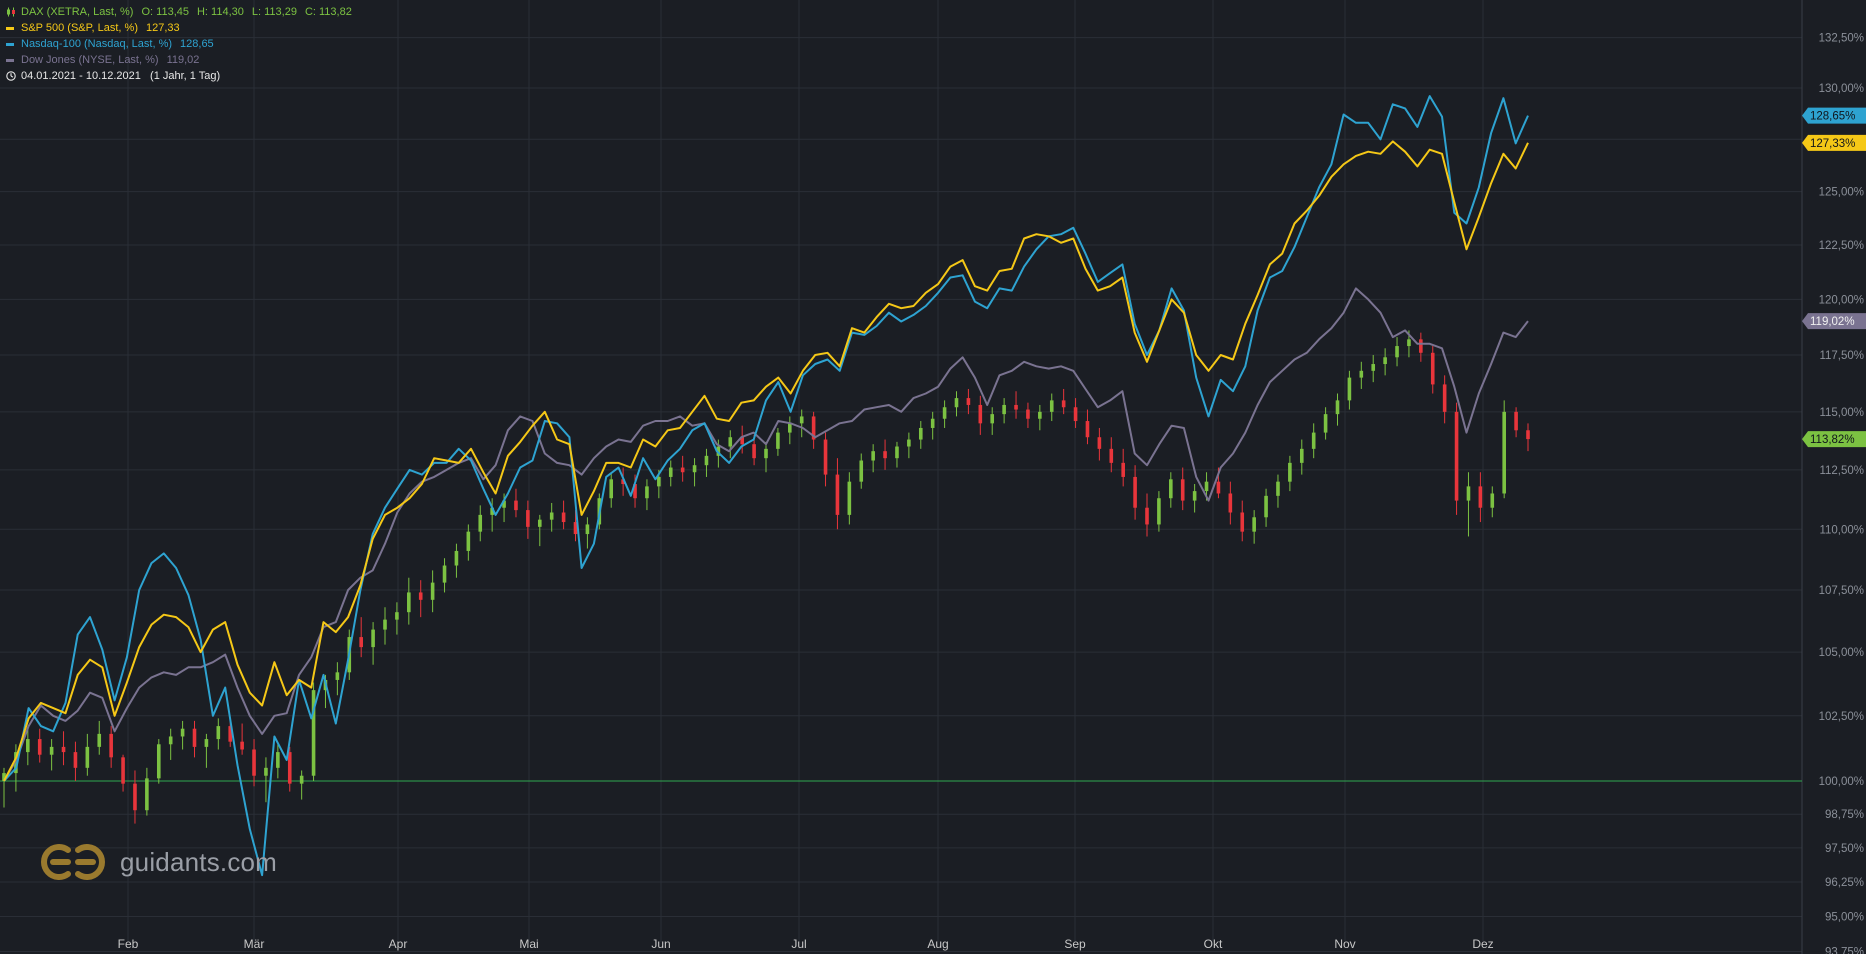  What do you see at coordinates (1841, 717) in the screenshot?
I see `y-tick-label: 102,50%` at bounding box center [1841, 717].